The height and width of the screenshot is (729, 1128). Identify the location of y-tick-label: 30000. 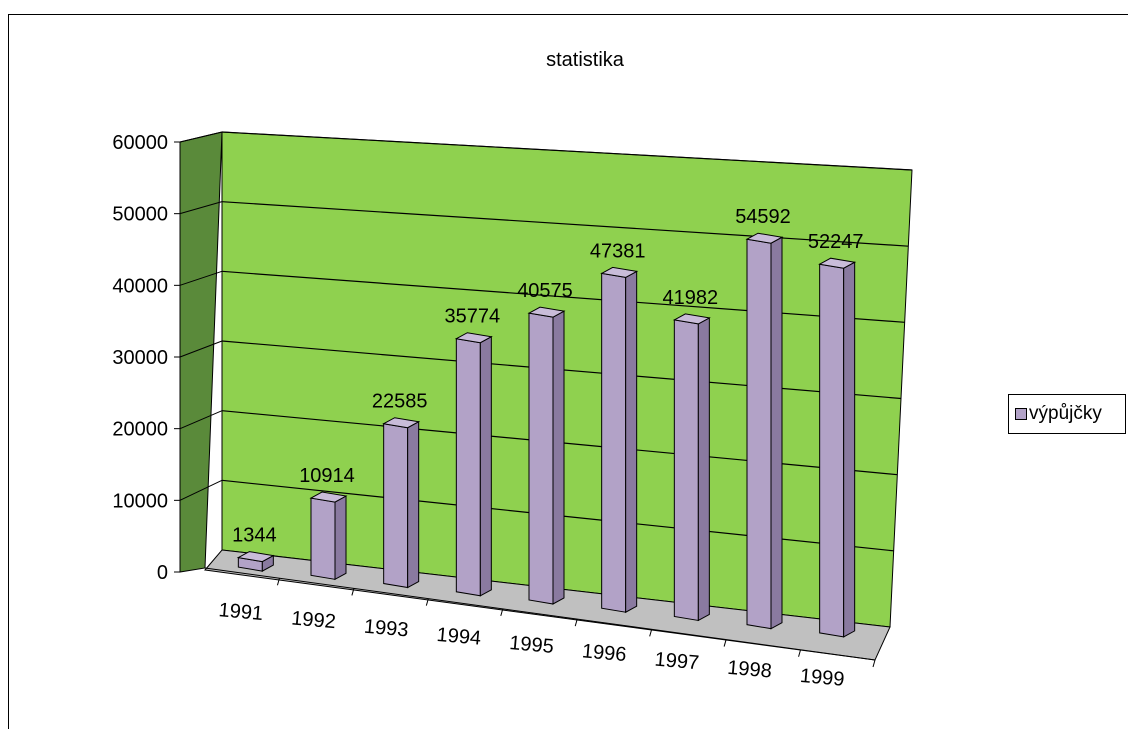
(140, 358).